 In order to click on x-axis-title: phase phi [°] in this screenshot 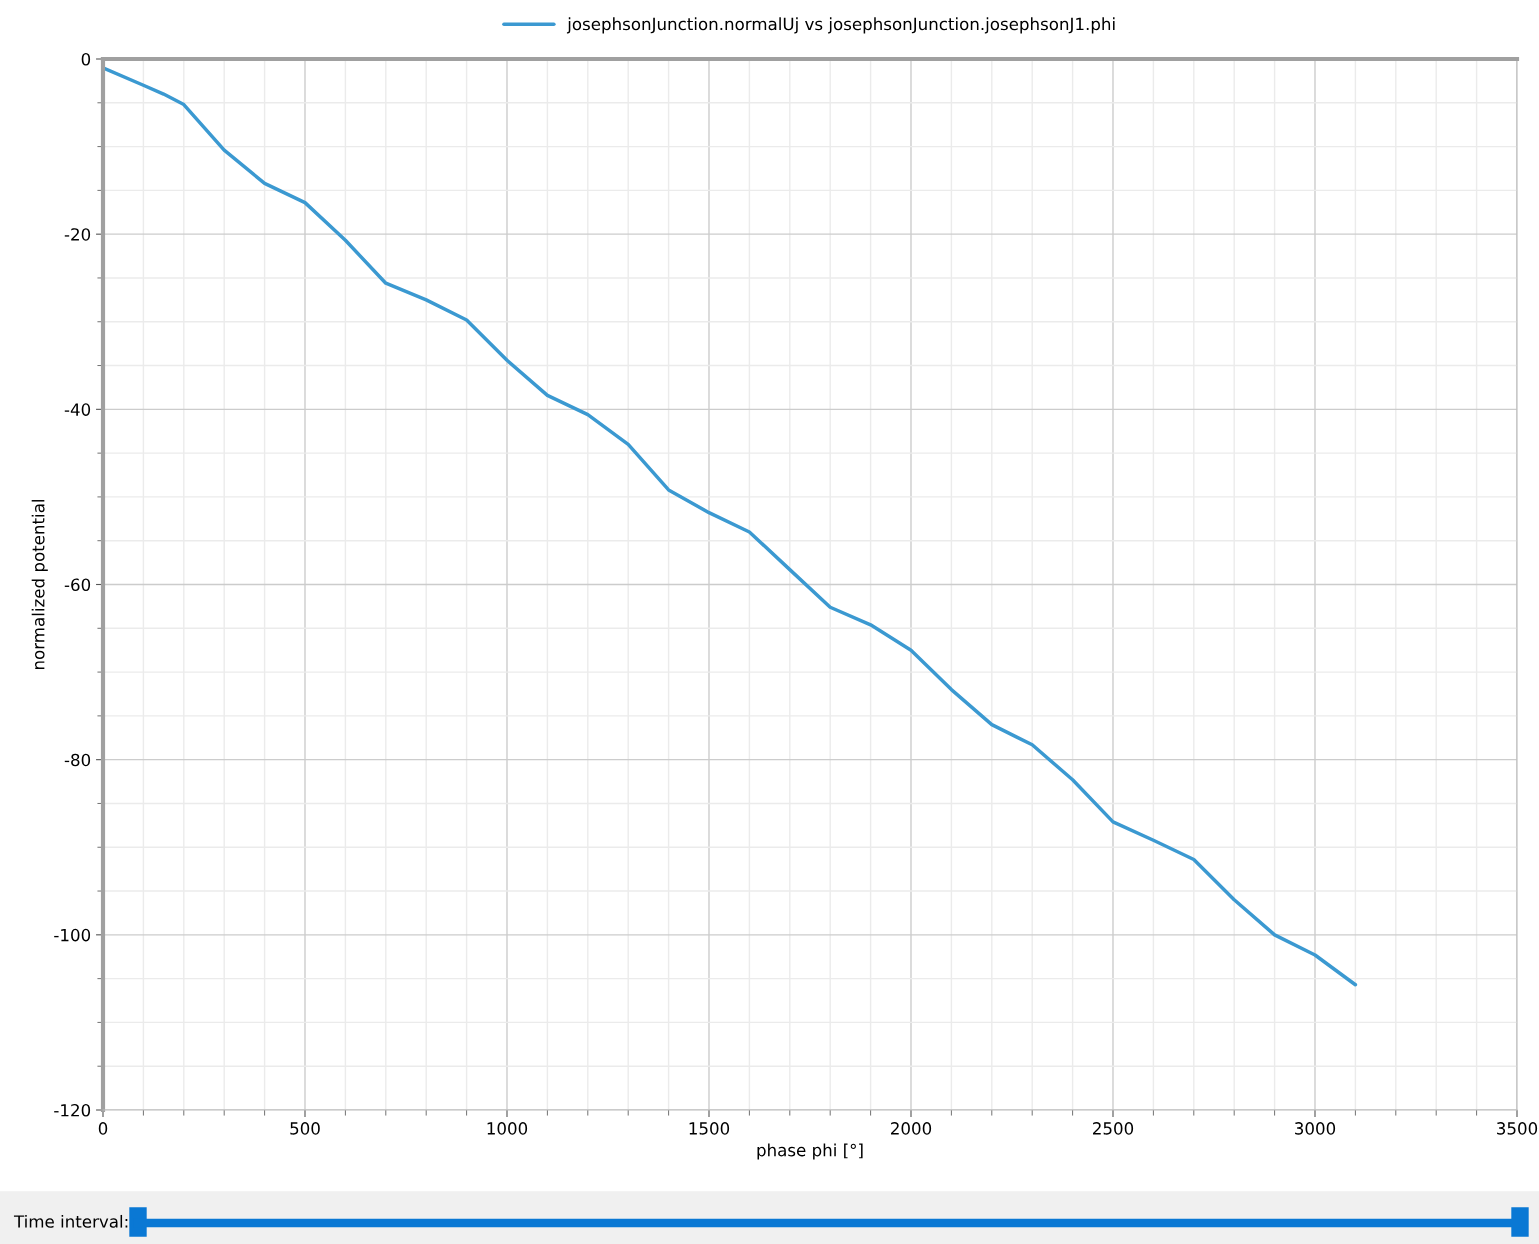, I will do `click(810, 1151)`.